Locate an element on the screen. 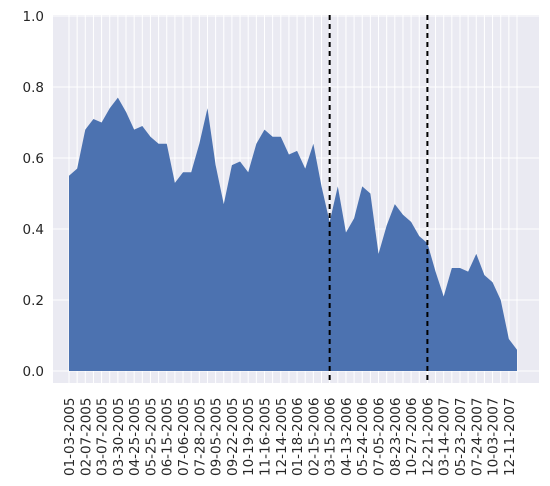 The image size is (550, 486). y-axis-ticks: 0.0 0.2 0.4 0.6 0.8 1.0 is located at coordinates (33, 194).